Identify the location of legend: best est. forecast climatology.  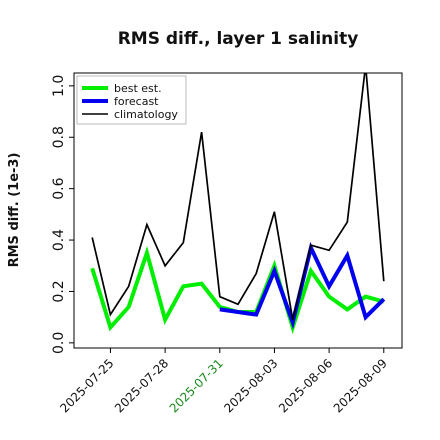
(131, 100).